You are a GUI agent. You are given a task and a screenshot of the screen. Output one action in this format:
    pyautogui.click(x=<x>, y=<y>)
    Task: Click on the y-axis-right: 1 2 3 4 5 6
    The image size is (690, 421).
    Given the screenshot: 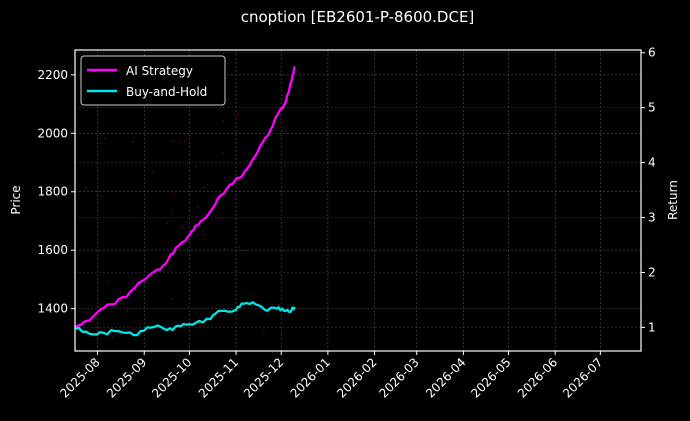 What is the action you would take?
    pyautogui.click(x=648, y=190)
    